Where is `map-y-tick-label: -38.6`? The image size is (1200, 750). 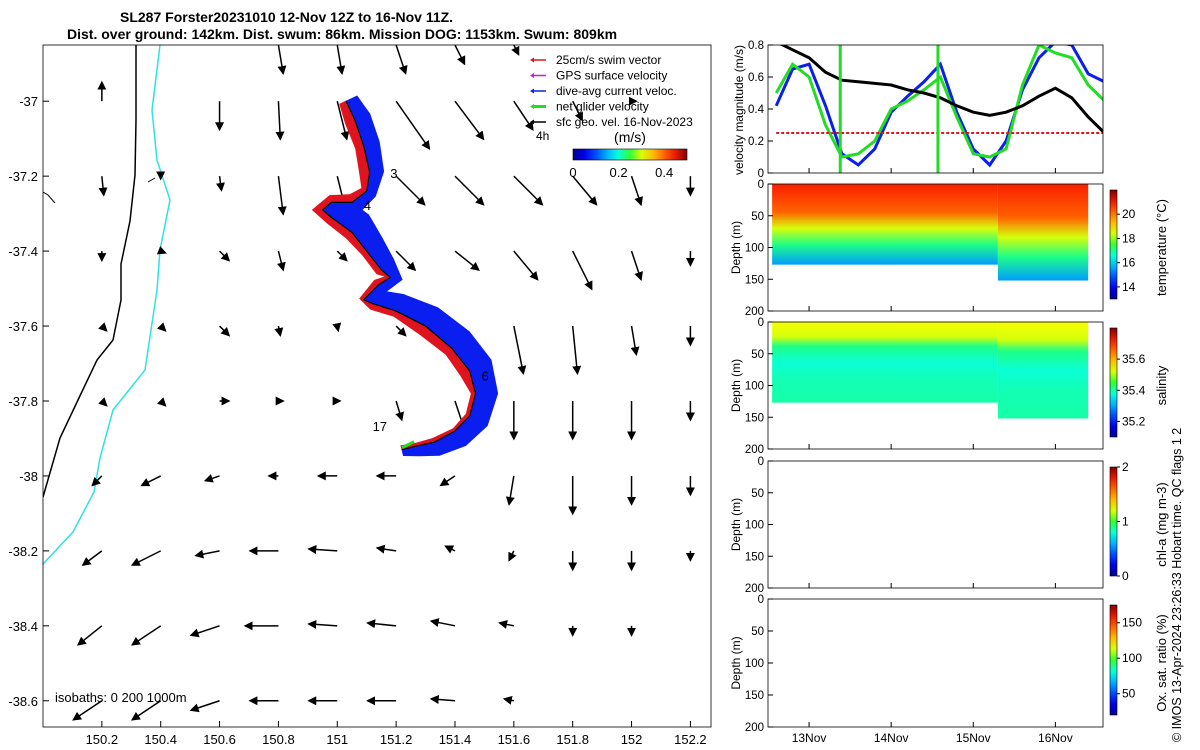 map-y-tick-label: -38.6 is located at coordinates (23, 701).